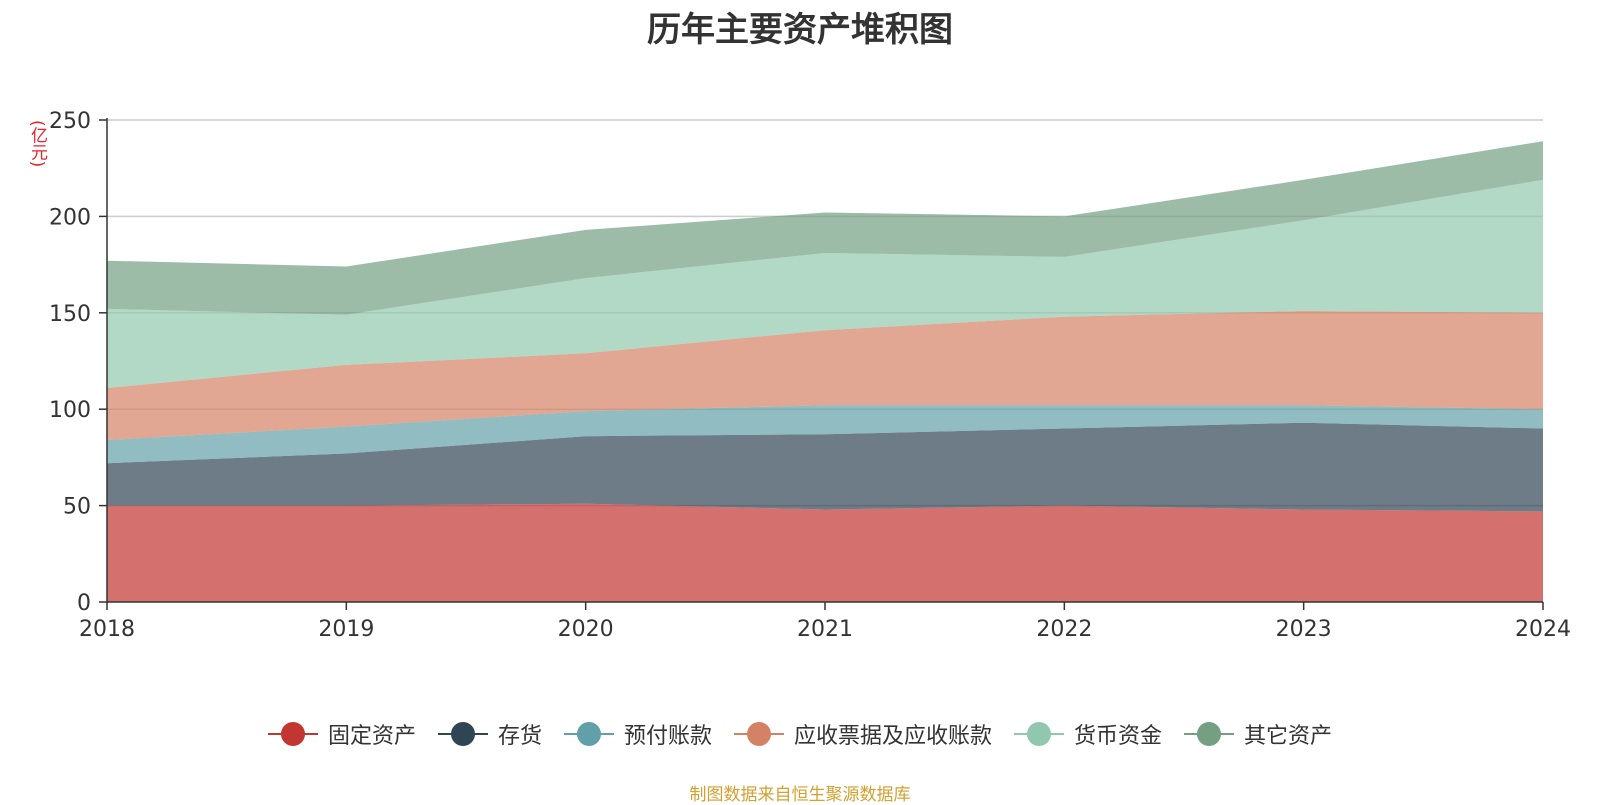  I want to click on legend: 固定资产 存货 预付账款 应收票据及应收账款 货币资金 其它资产, so click(800, 734).